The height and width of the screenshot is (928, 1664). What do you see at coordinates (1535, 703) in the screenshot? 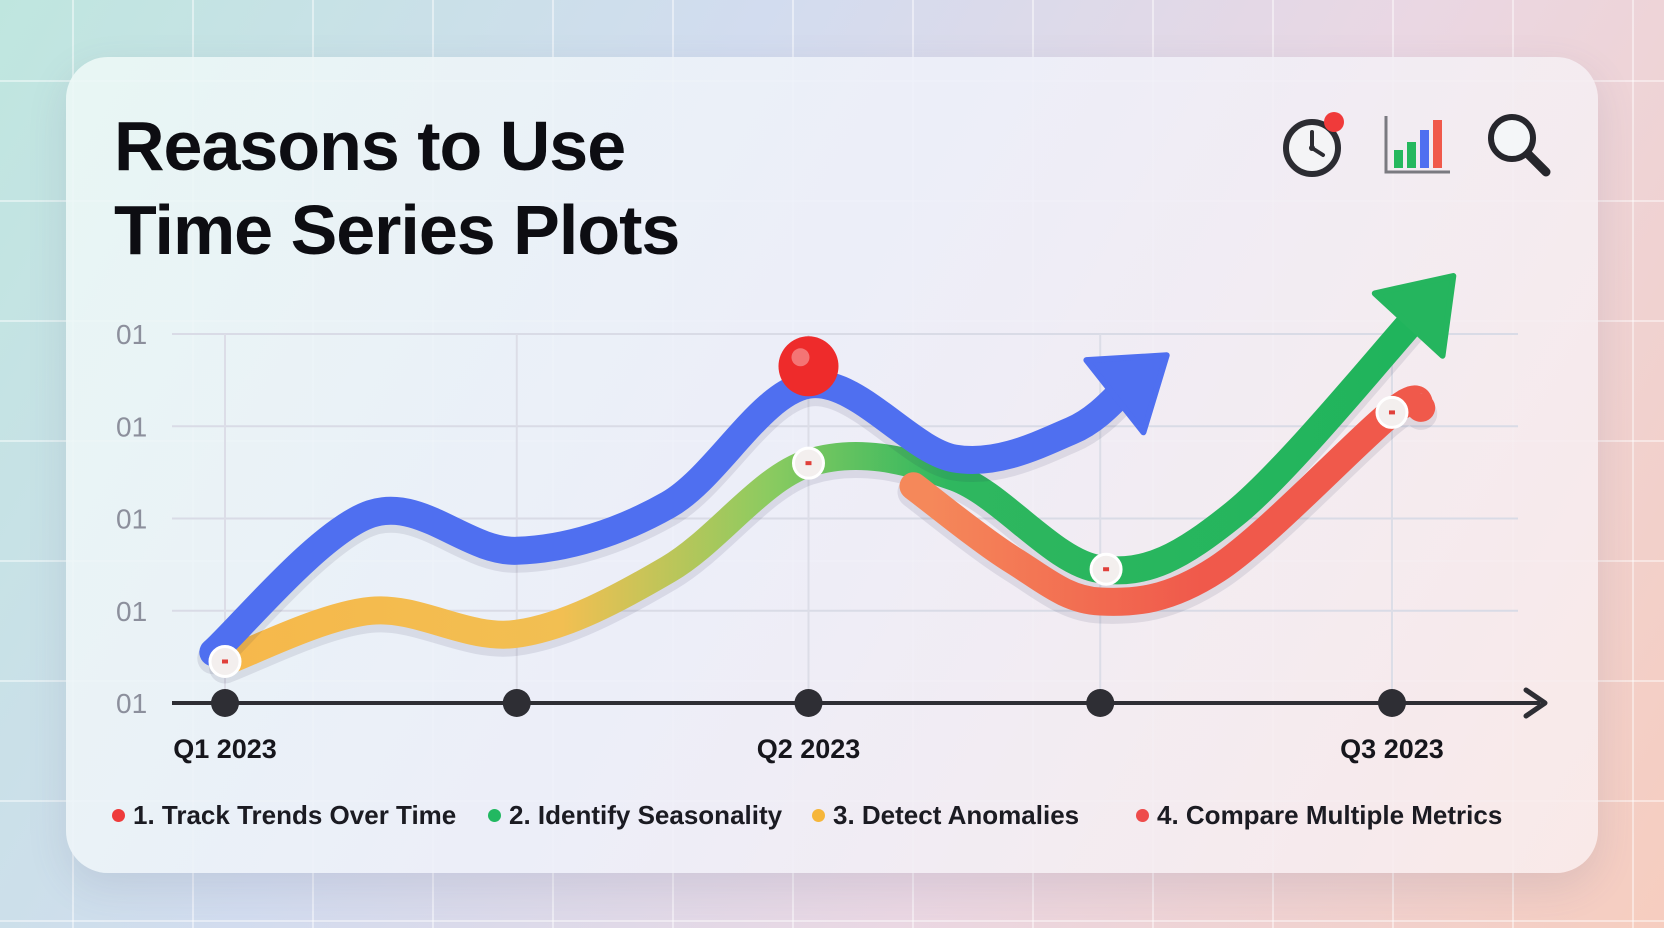
I see `x-axis-arrow` at bounding box center [1535, 703].